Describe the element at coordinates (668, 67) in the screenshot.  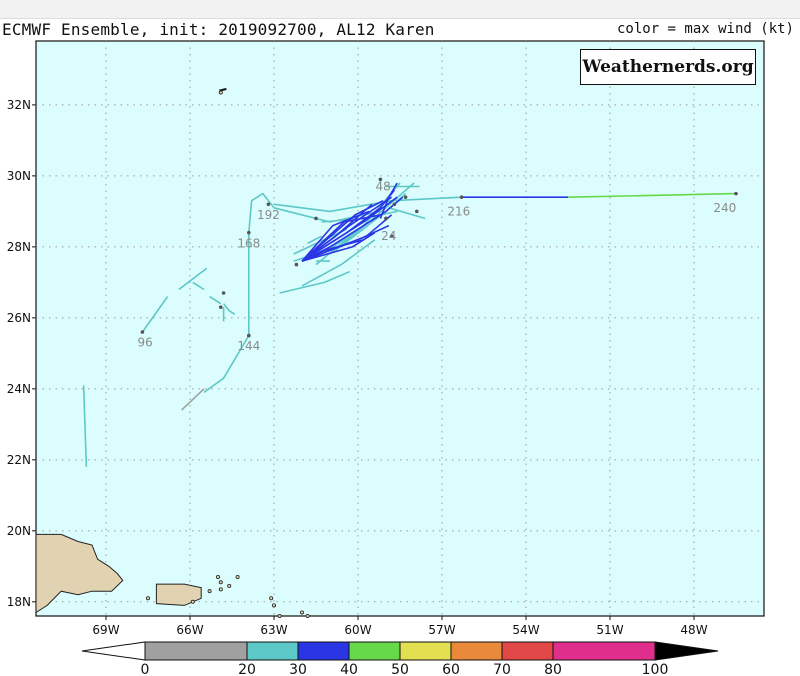
I see `credit-label: Weathernerds.org` at that location.